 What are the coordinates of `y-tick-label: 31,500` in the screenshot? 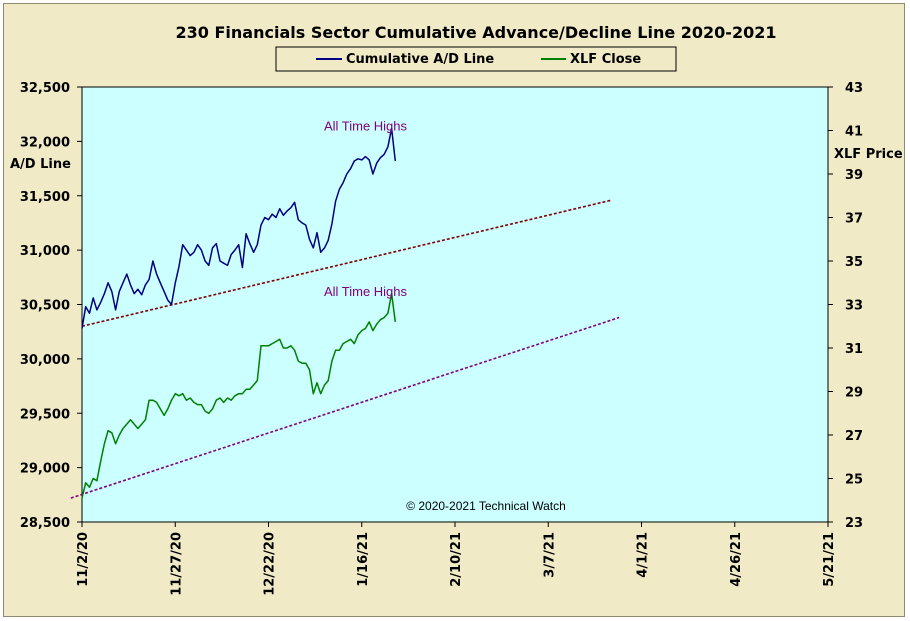 It's located at (45, 197).